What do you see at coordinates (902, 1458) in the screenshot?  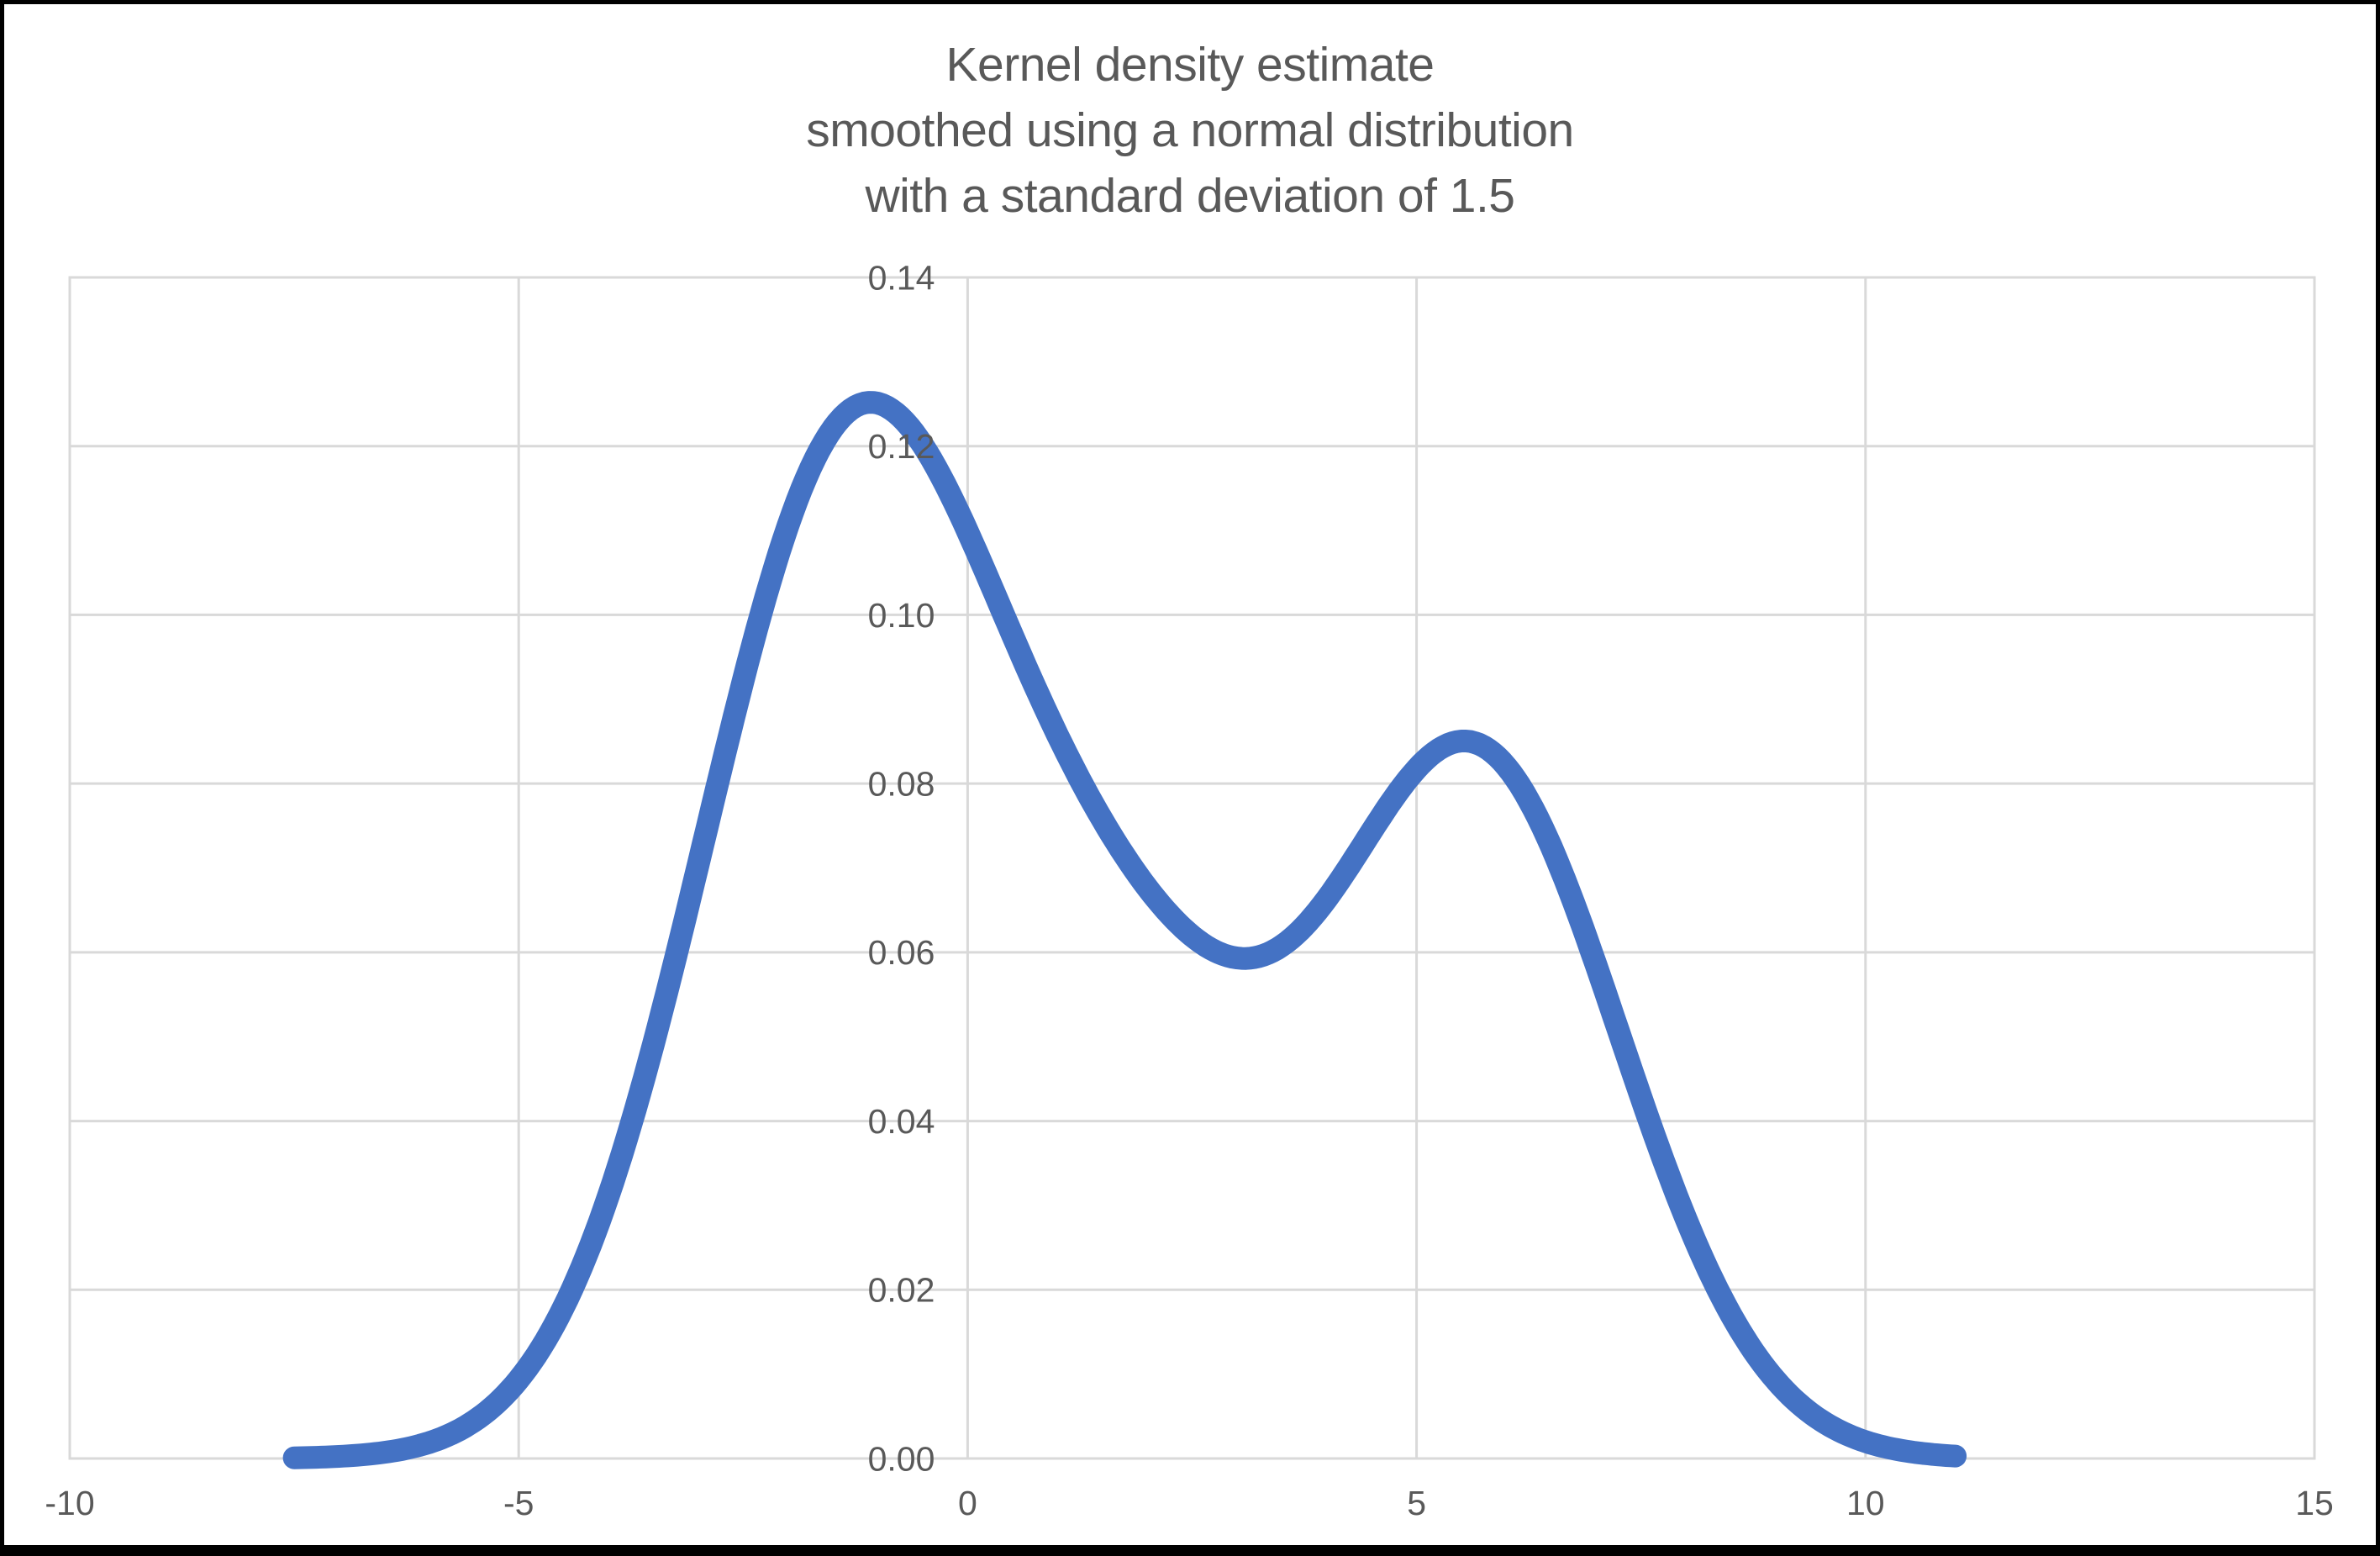 I see `y-axis-tick-label: 0.00` at bounding box center [902, 1458].